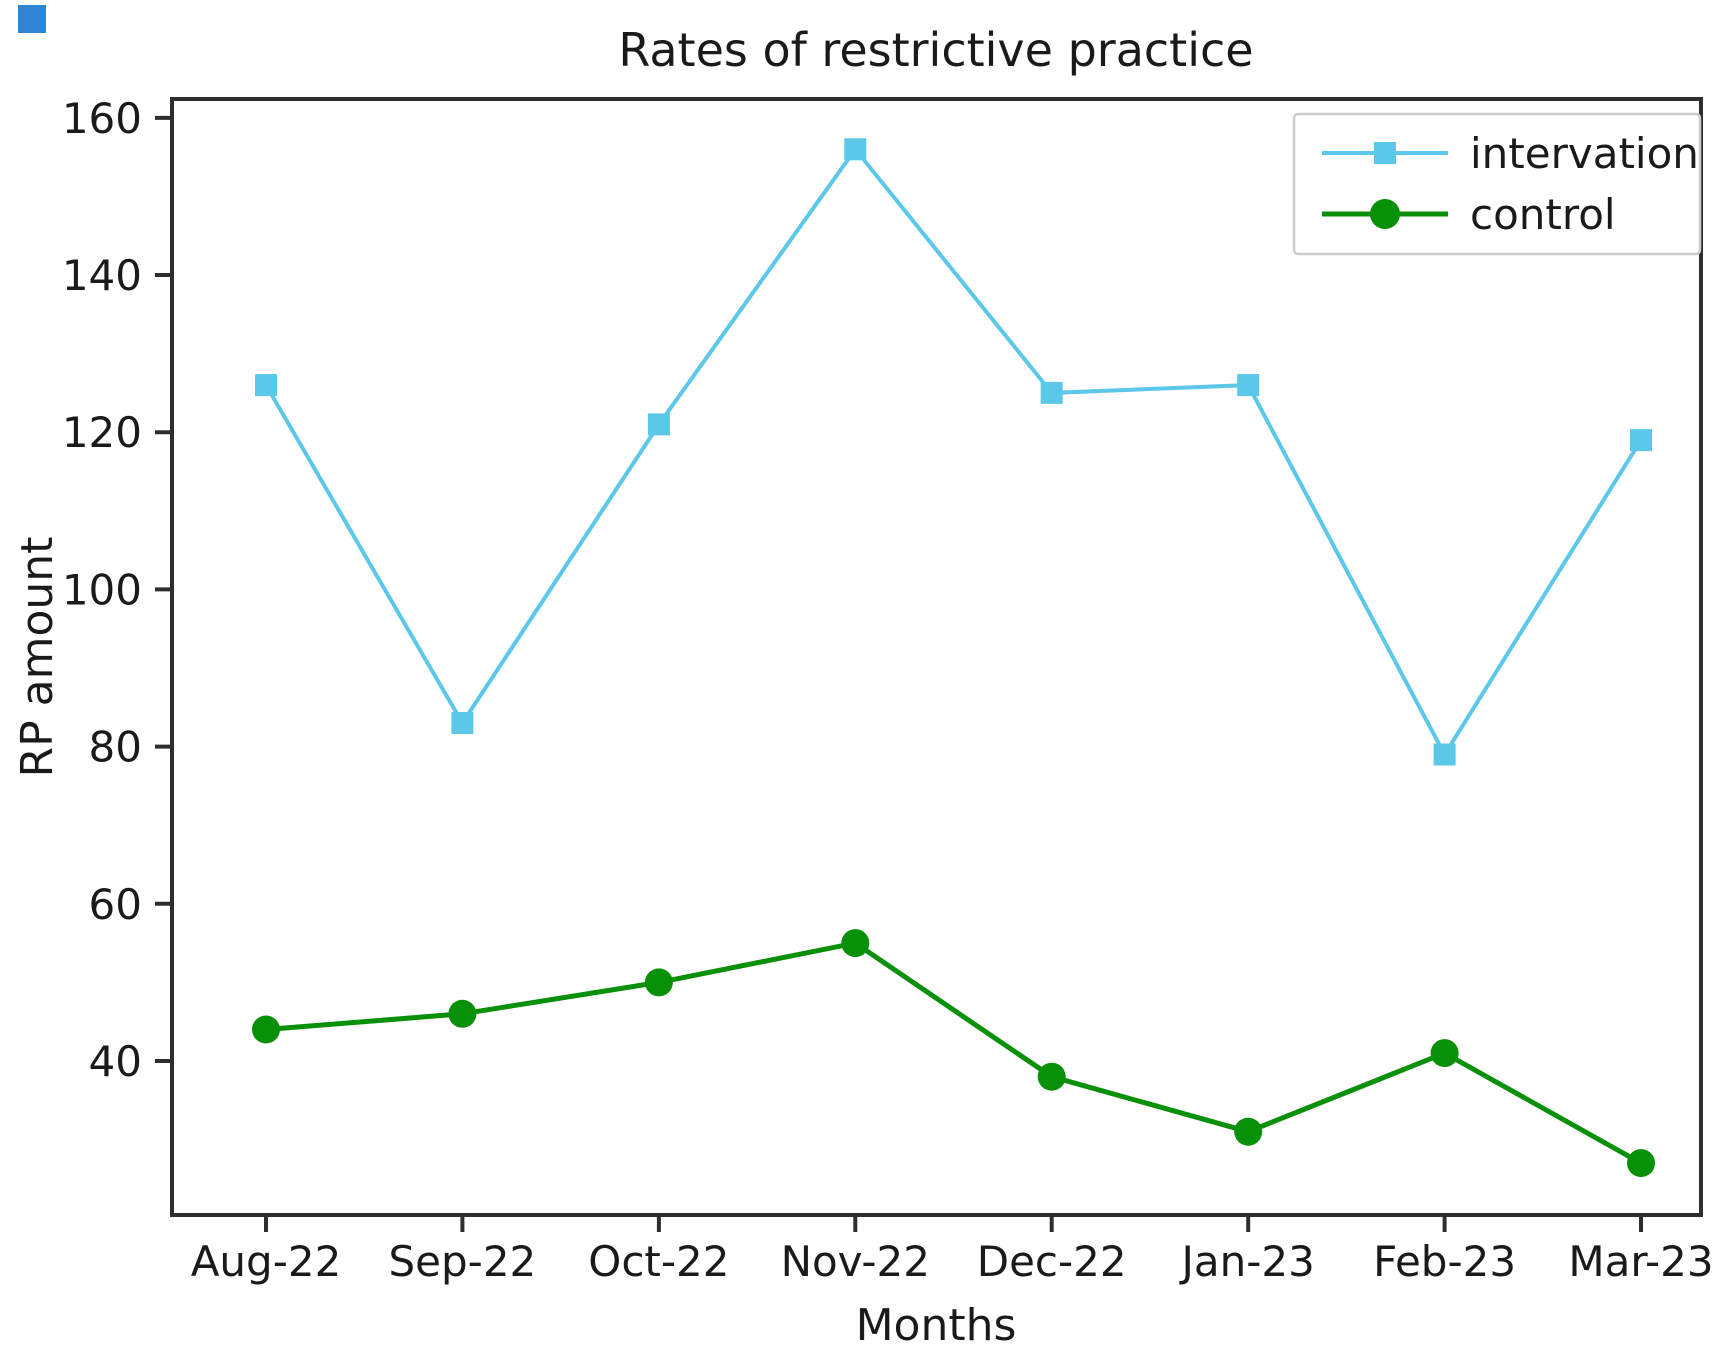 The height and width of the screenshot is (1371, 1735). Describe the element at coordinates (266, 1261) in the screenshot. I see `x-tick-label-aug-22: Aug-22` at that location.